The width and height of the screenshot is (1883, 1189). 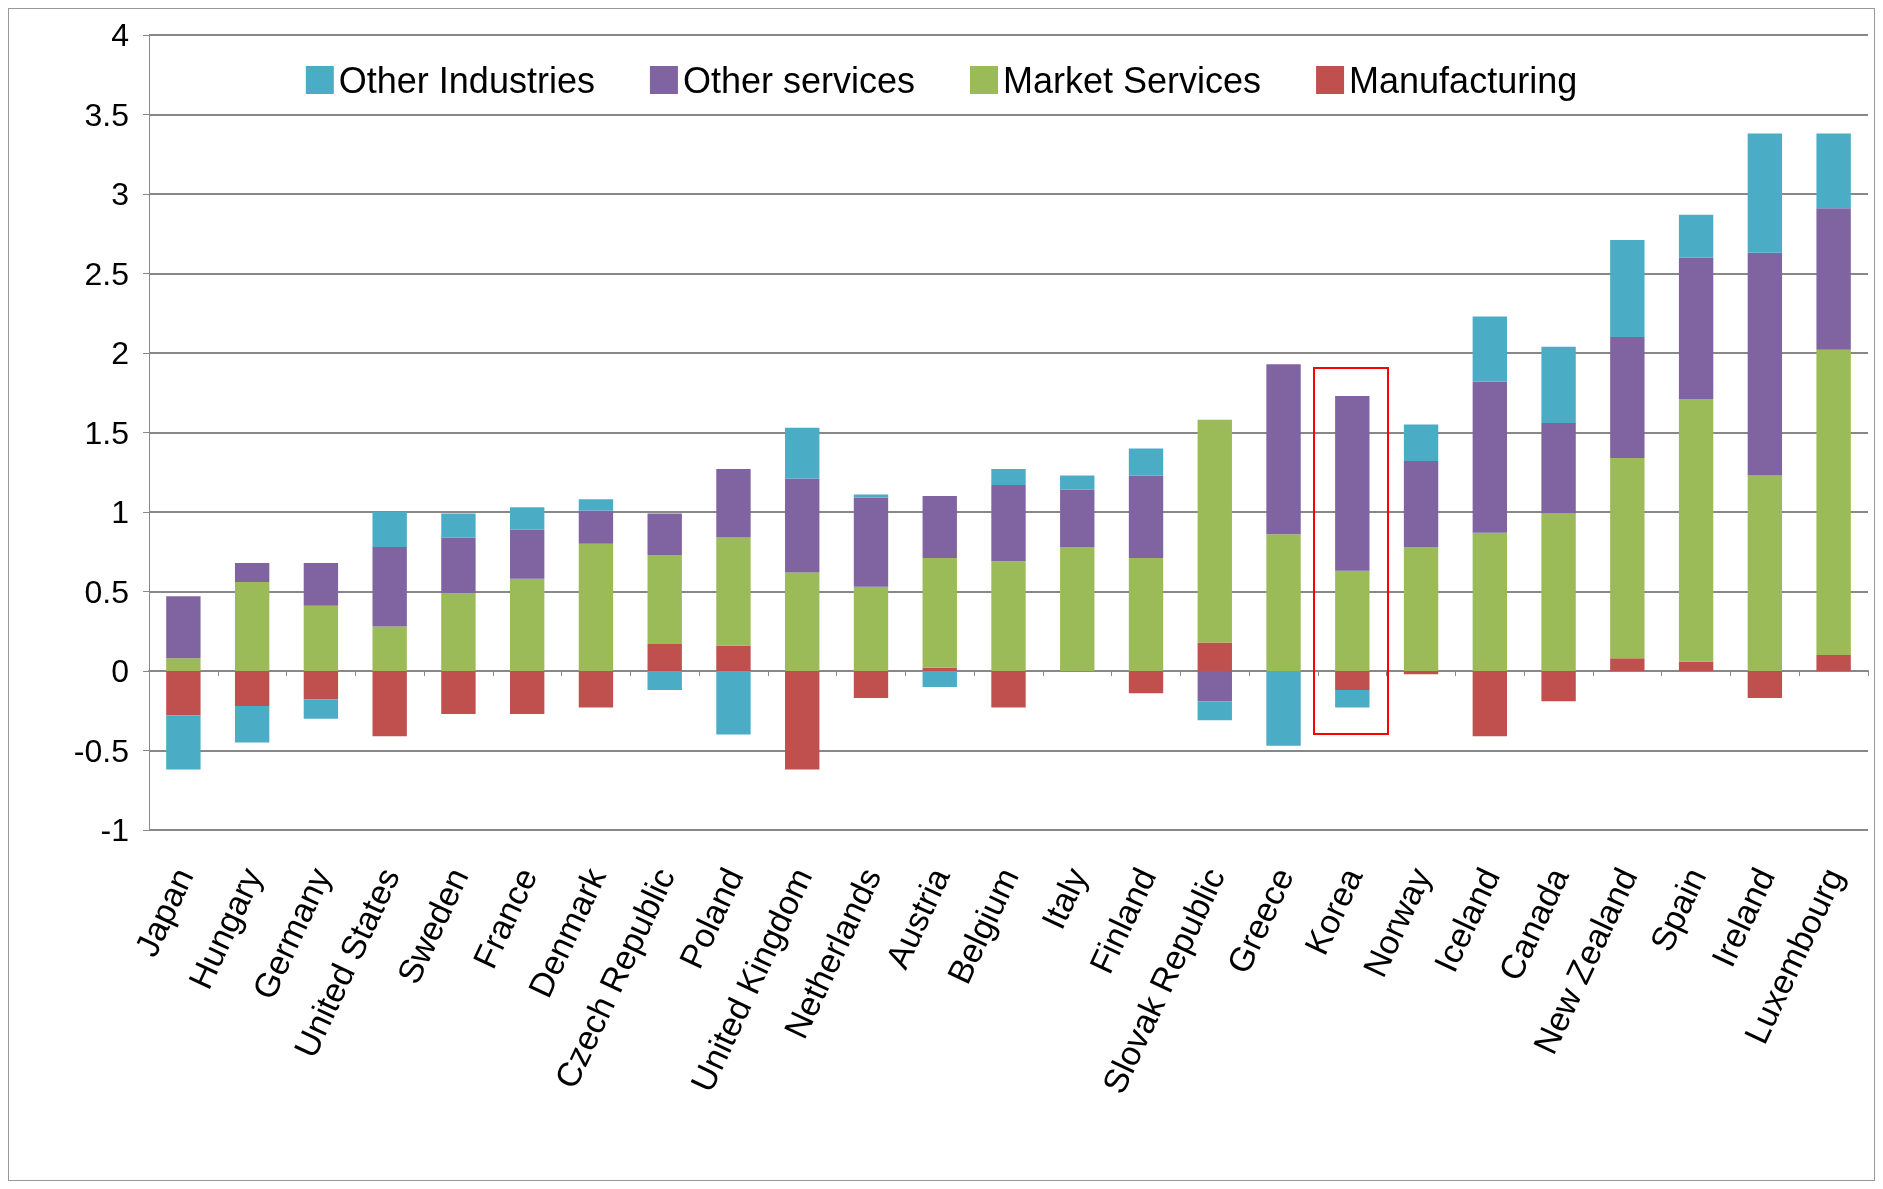 I want to click on y-tick-label: 1.5, so click(x=106, y=432).